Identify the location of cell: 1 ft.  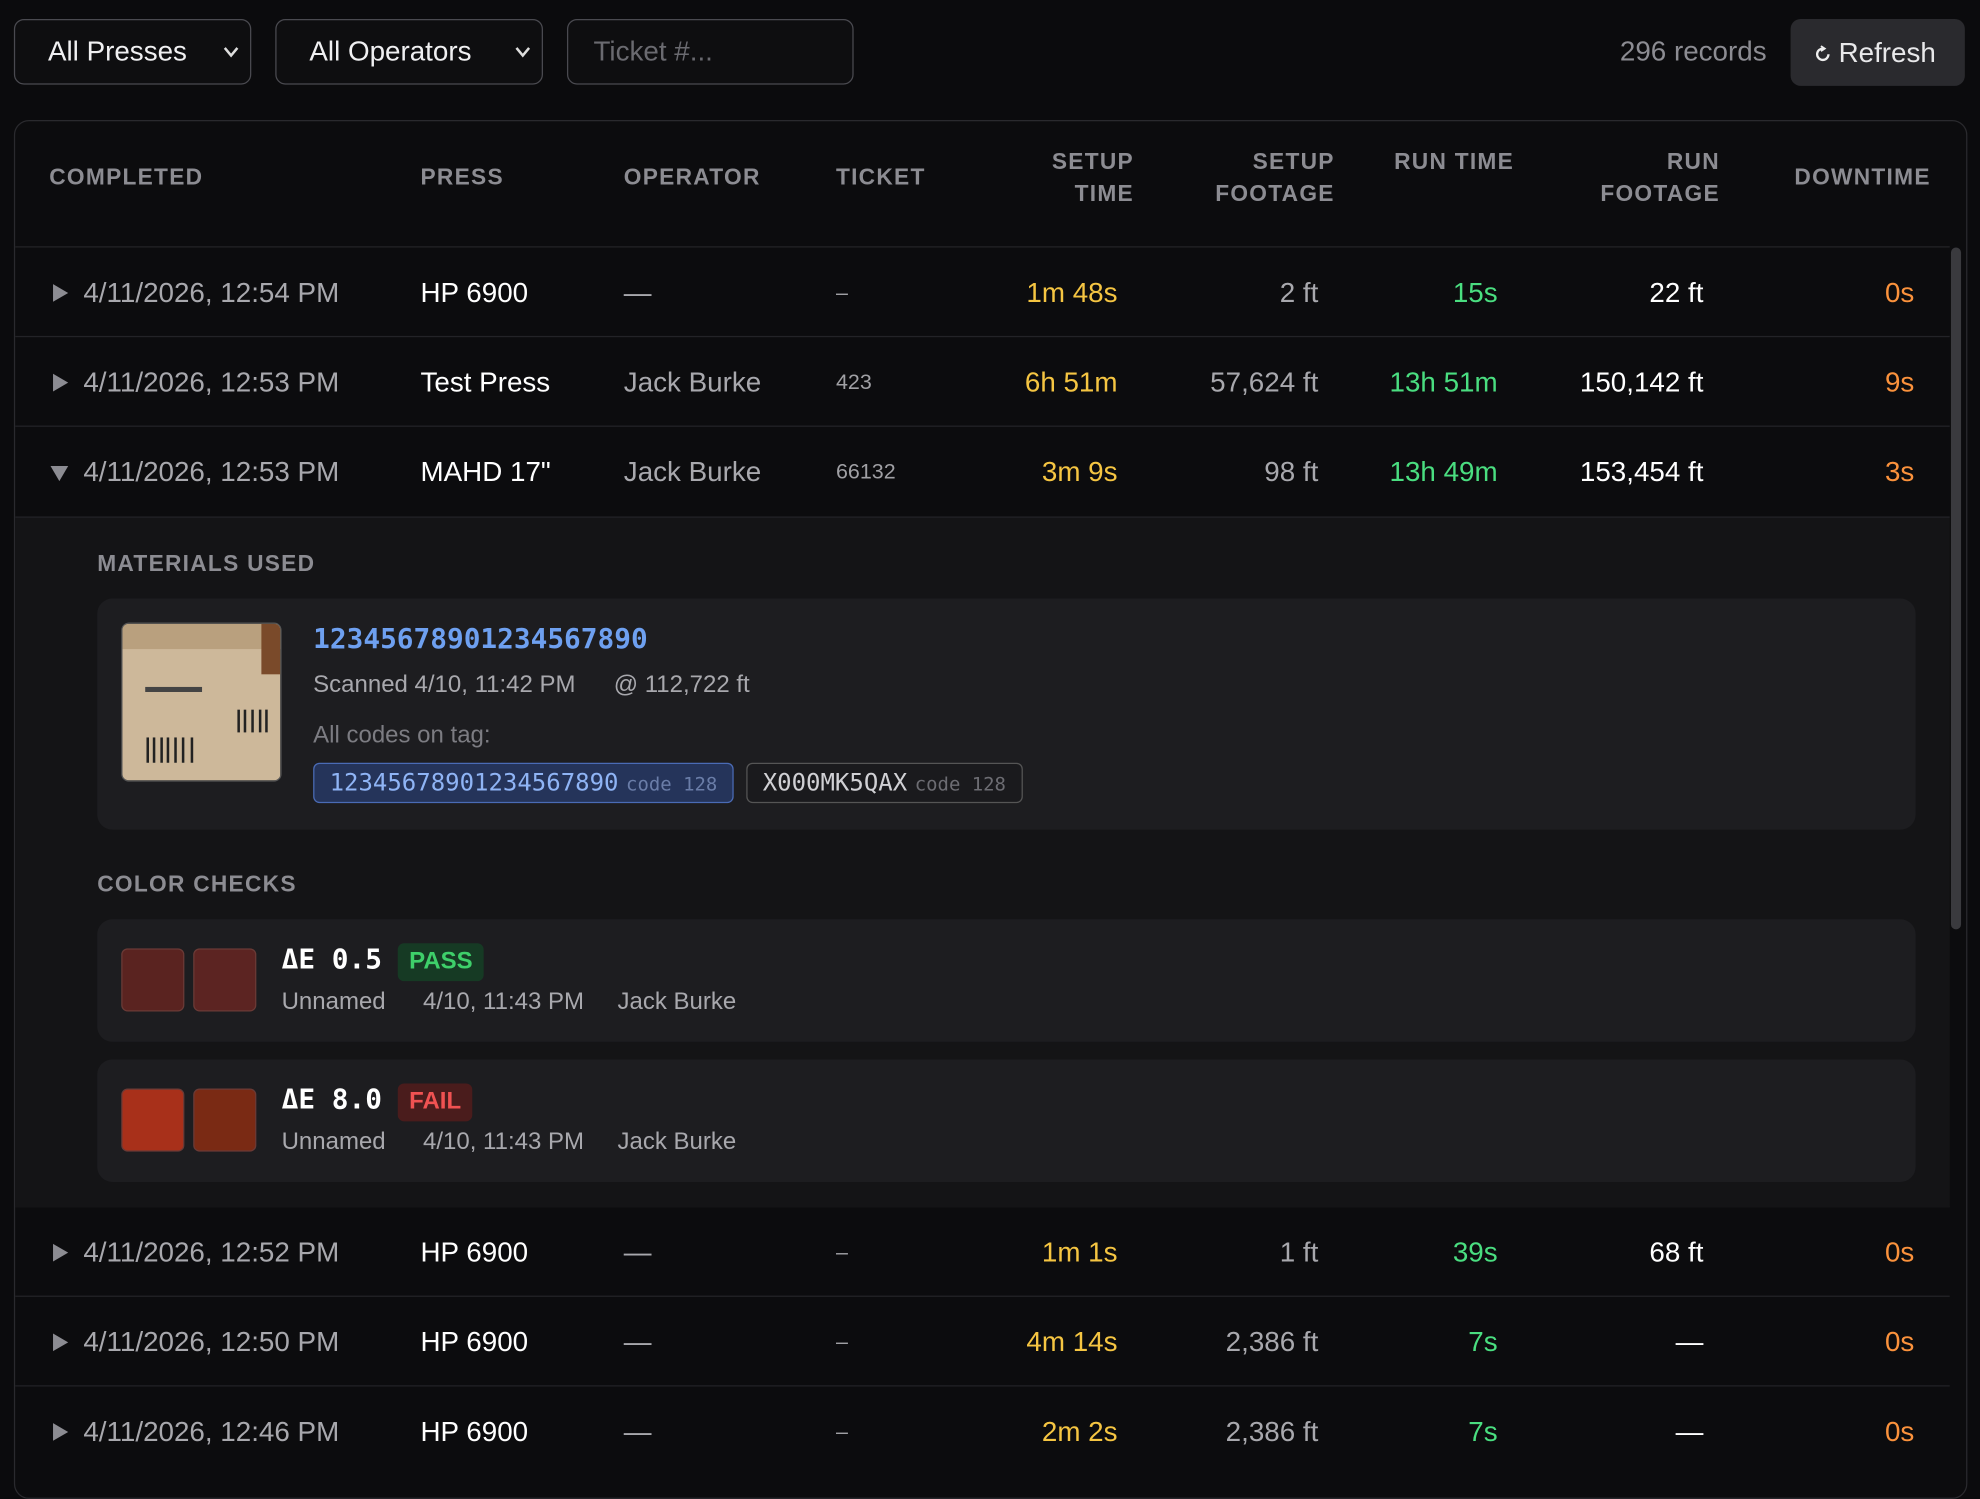
(1299, 1252).